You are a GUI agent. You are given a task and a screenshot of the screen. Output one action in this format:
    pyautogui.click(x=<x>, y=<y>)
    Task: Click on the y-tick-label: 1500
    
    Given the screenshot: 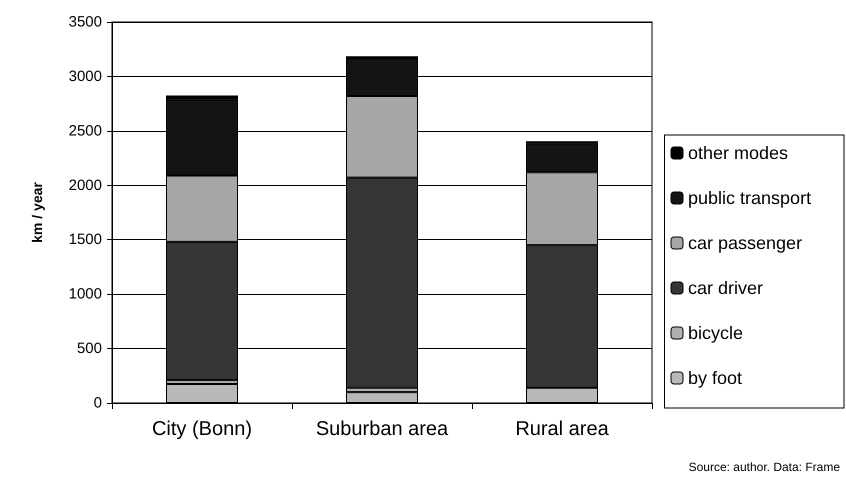 What is the action you would take?
    pyautogui.click(x=85, y=239)
    